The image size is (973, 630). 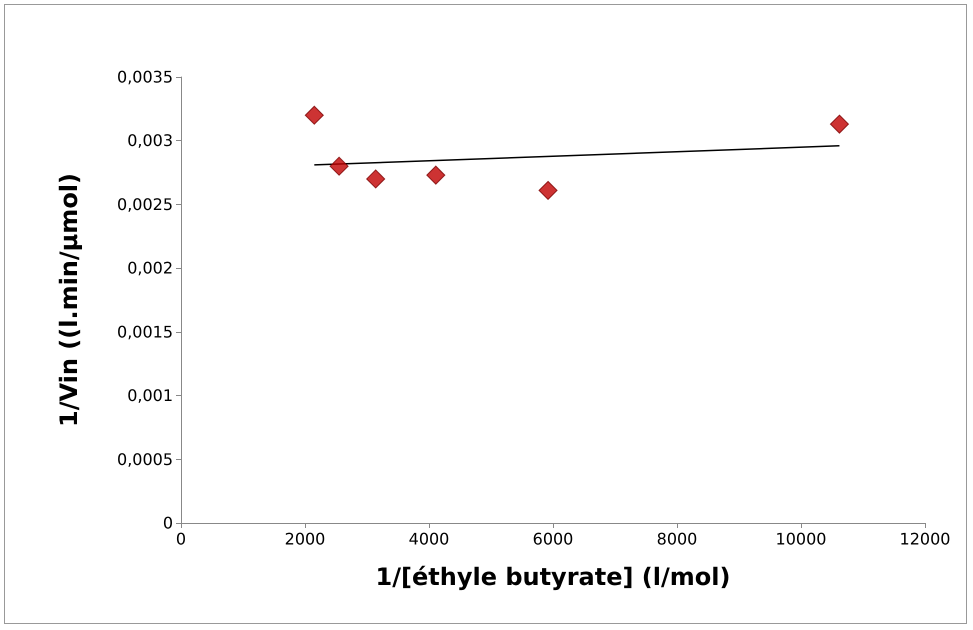 What do you see at coordinates (677, 539) in the screenshot?
I see `x-tick-label: 8000` at bounding box center [677, 539].